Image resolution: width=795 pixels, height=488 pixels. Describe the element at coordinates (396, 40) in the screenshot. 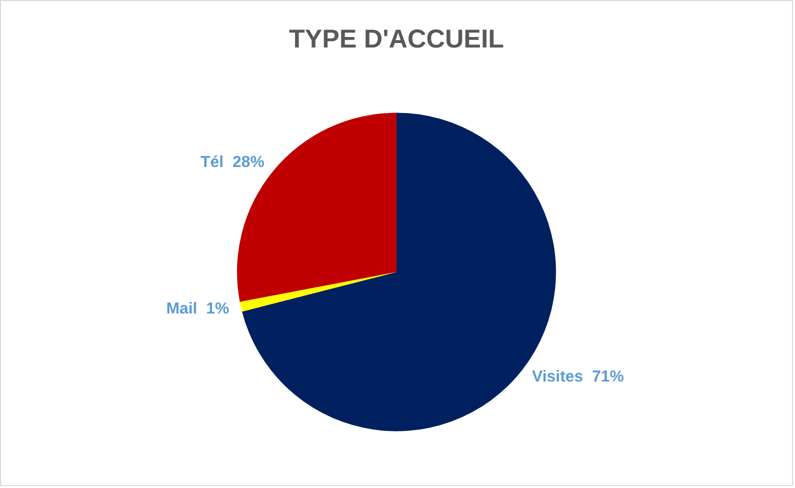

I see `chart-title: TYPE D'ACCUEIL` at that location.